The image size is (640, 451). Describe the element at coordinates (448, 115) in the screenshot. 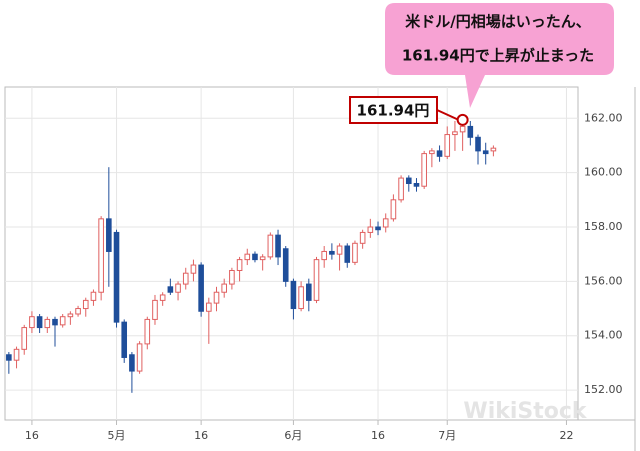

I see `annotation-line` at that location.